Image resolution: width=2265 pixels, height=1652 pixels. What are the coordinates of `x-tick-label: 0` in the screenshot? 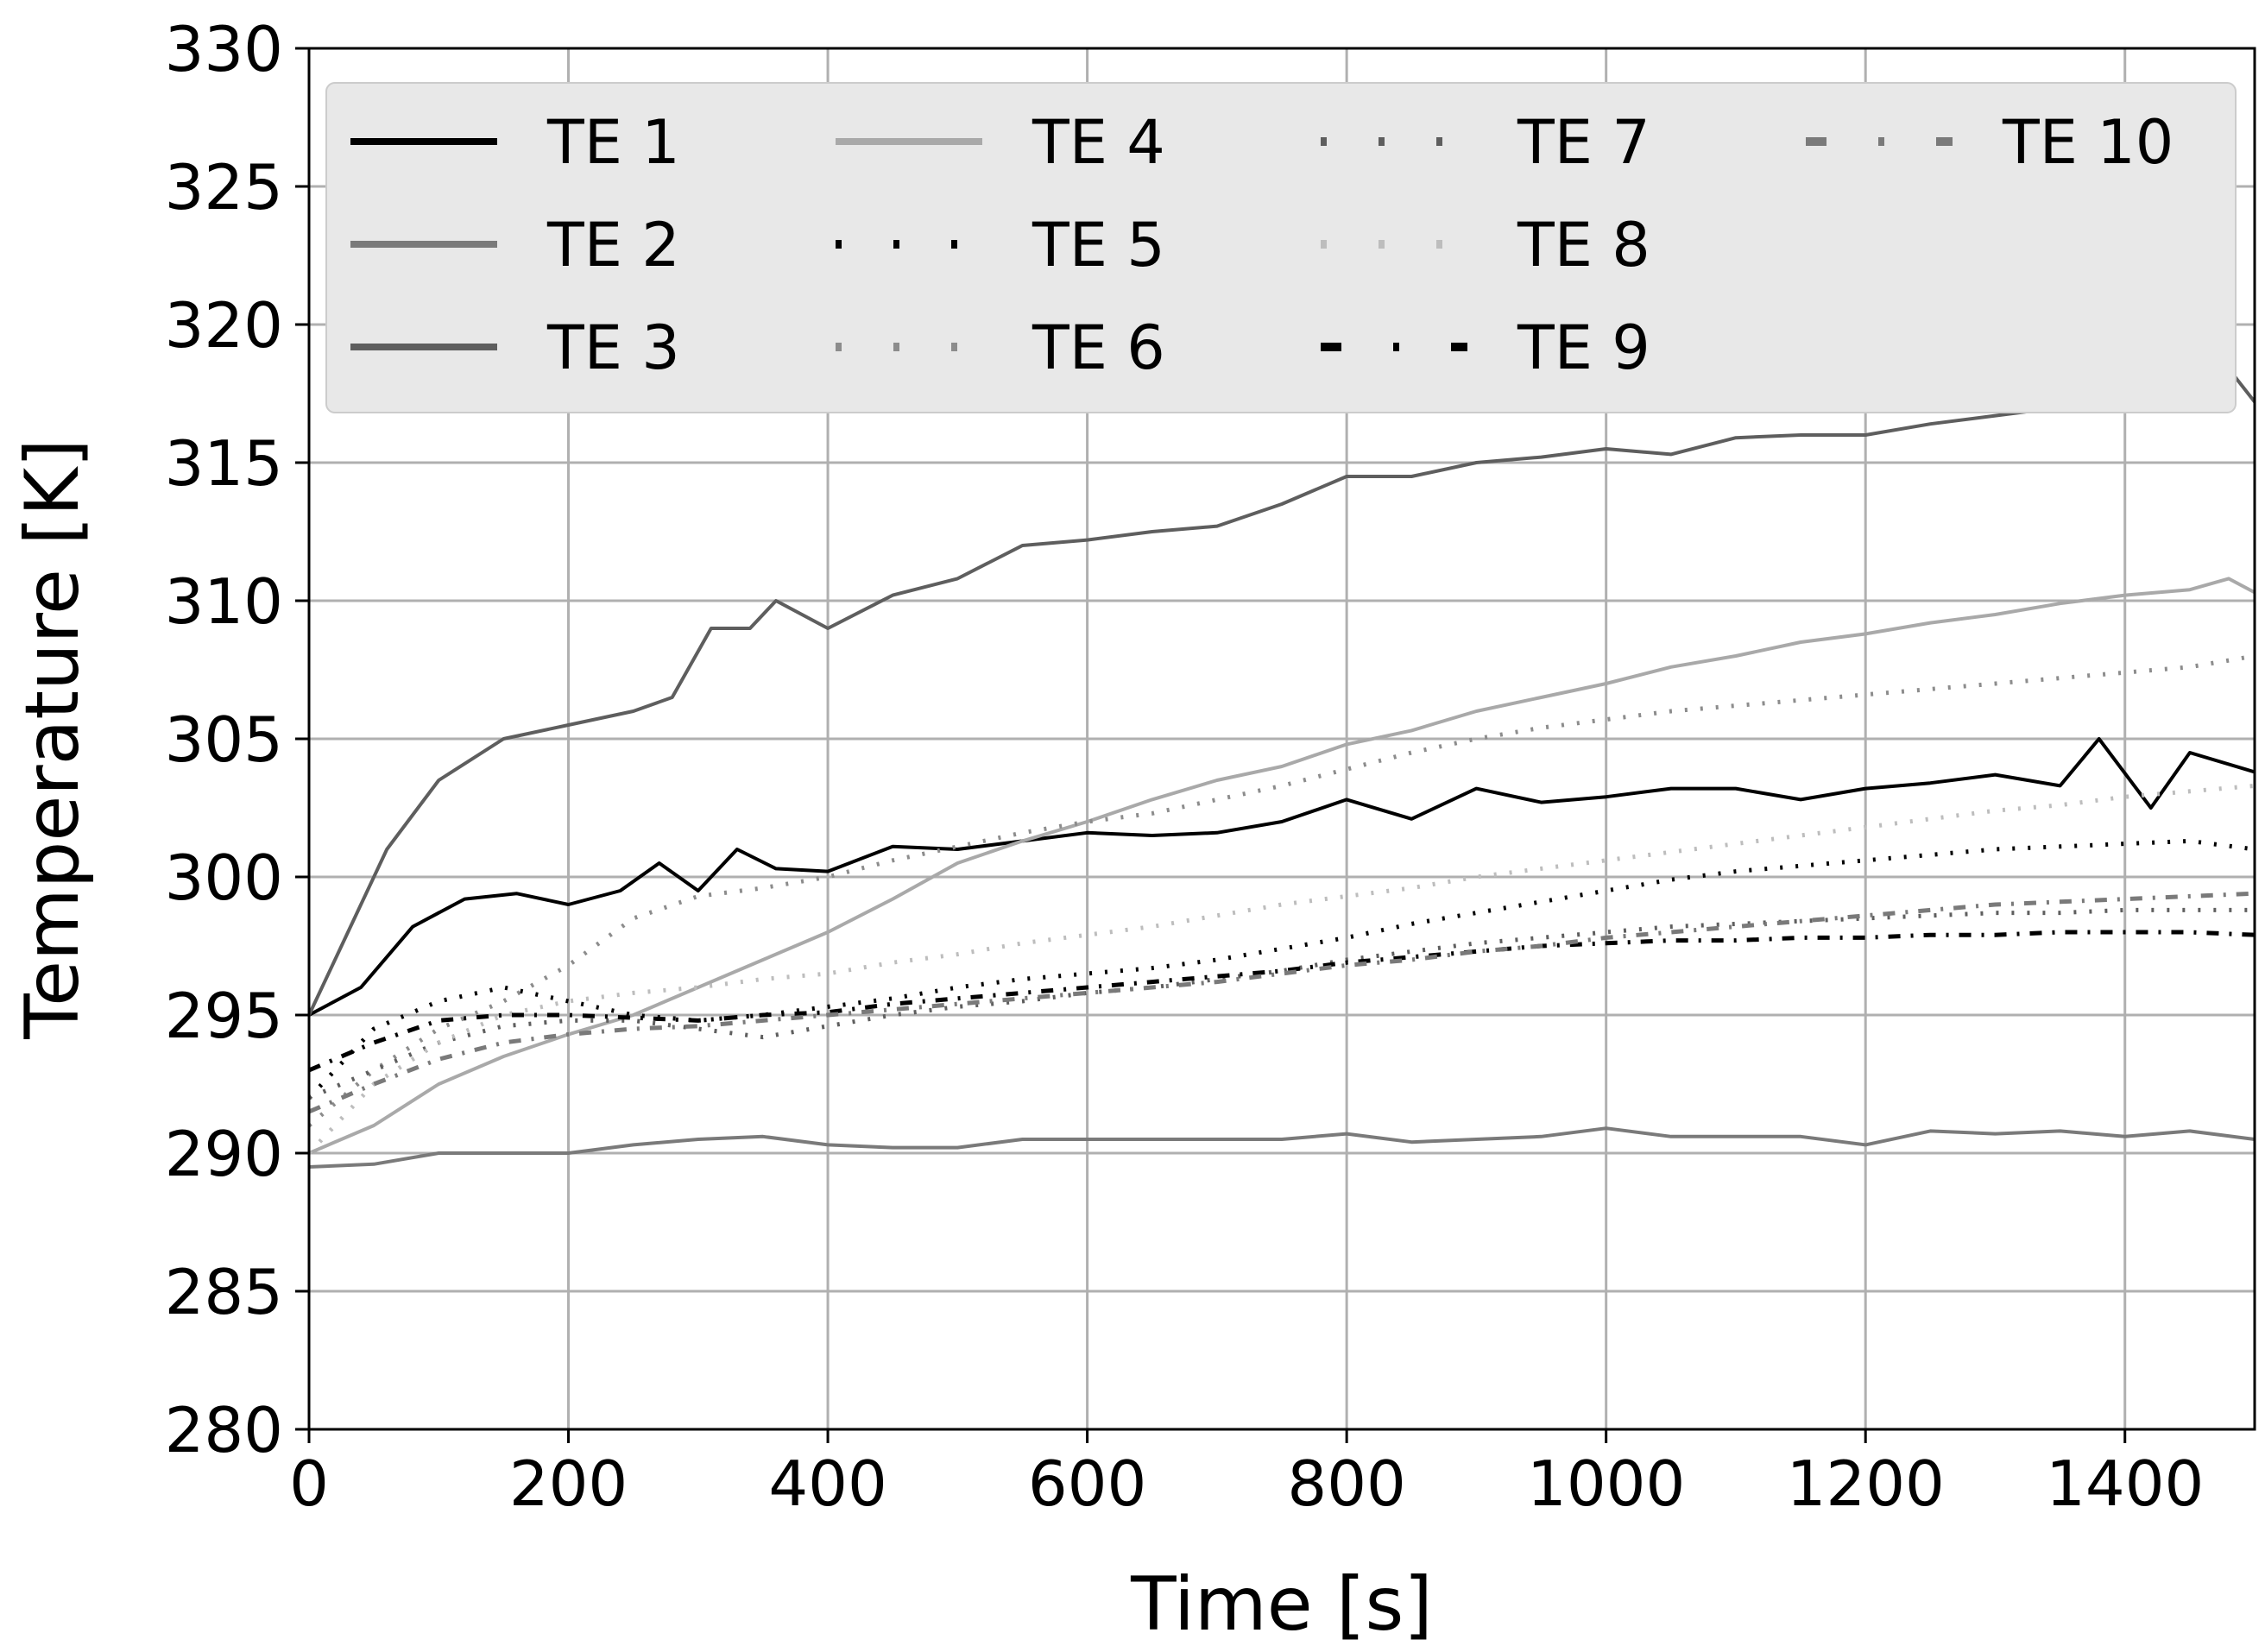 It's located at (309, 1483).